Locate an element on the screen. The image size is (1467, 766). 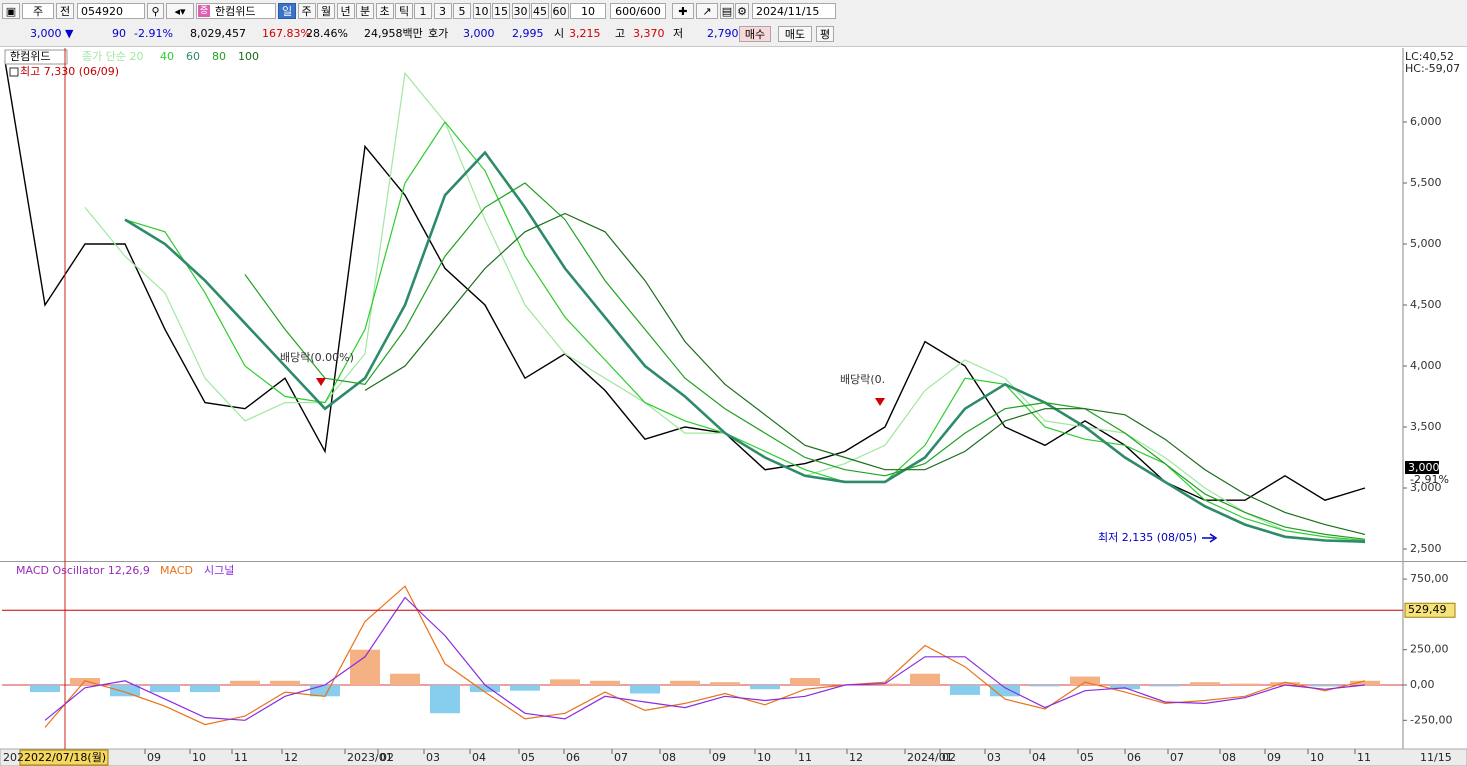
last-change: -2.91% is located at coordinates (1429, 479).